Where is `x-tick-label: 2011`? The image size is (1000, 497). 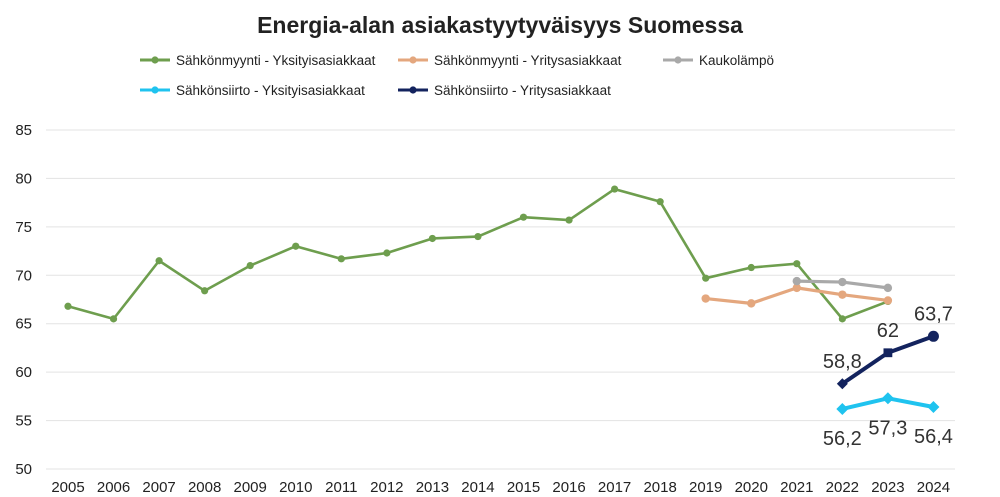
x-tick-label: 2011 is located at coordinates (341, 487).